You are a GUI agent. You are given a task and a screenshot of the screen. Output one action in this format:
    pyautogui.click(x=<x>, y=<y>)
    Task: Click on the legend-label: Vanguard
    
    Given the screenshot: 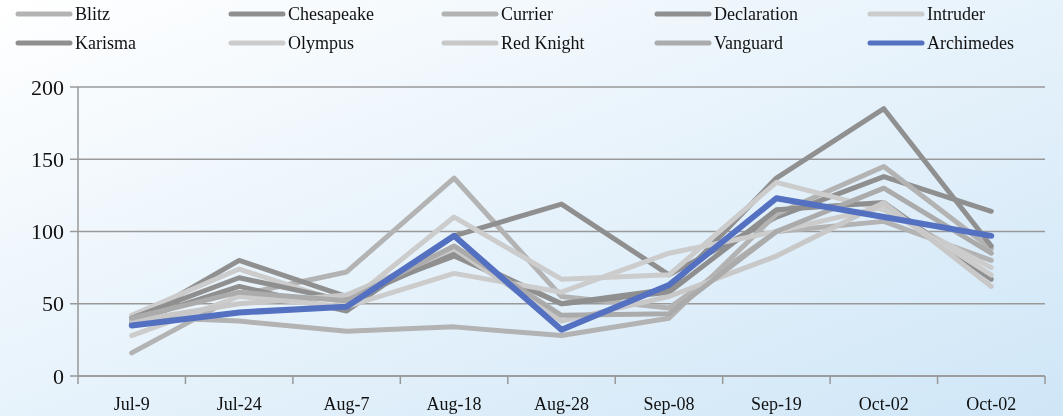 What is the action you would take?
    pyautogui.click(x=748, y=43)
    